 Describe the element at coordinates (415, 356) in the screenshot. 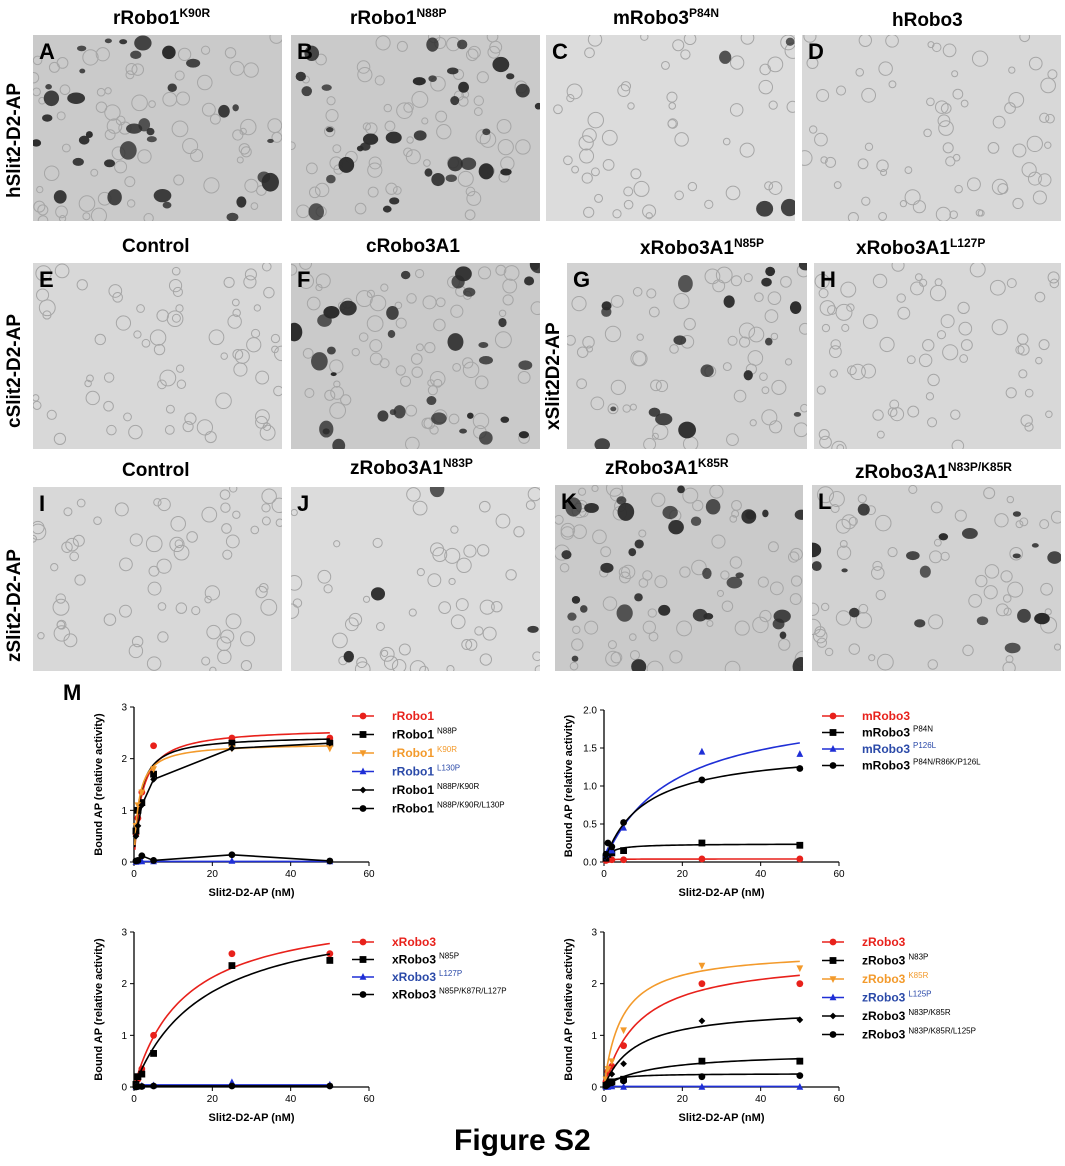

I see `micrograph-panel-f: F` at that location.